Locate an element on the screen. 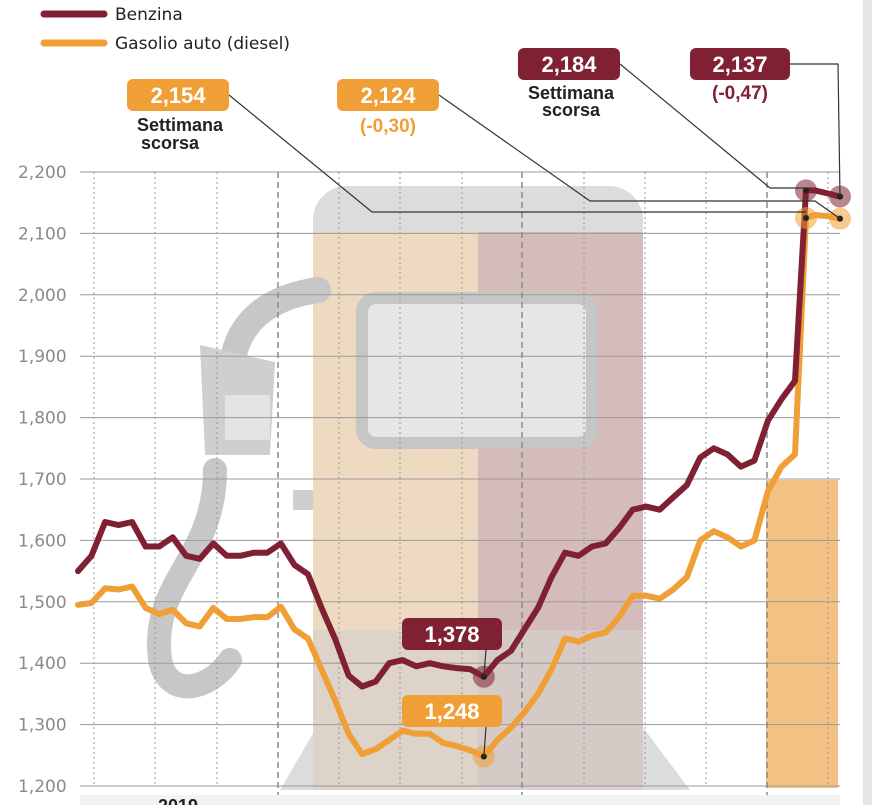 Image resolution: width=872 pixels, height=805 pixels. y-tick-label: 2,100 is located at coordinates (42, 234).